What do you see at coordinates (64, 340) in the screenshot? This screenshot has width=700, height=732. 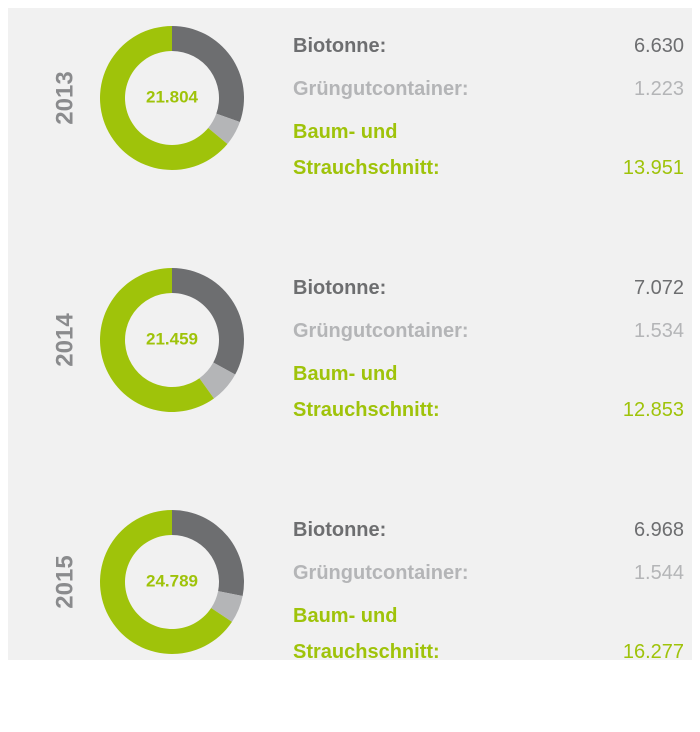 I see `year-label: 2014` at bounding box center [64, 340].